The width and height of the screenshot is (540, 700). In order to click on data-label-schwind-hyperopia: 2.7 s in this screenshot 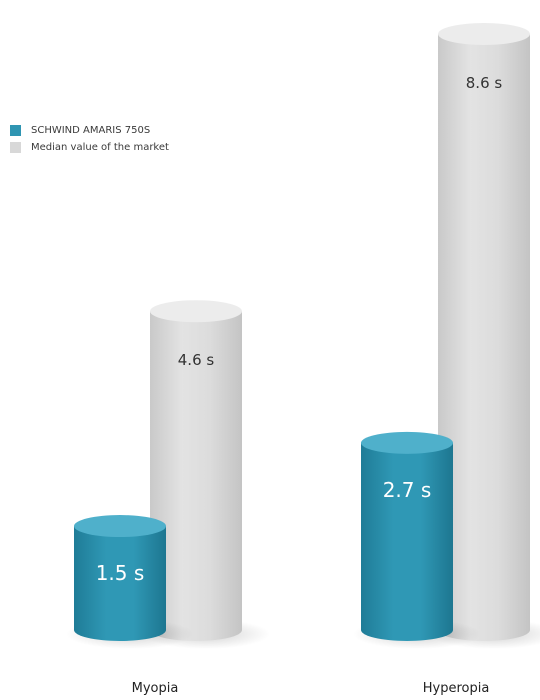, I will do `click(407, 490)`.